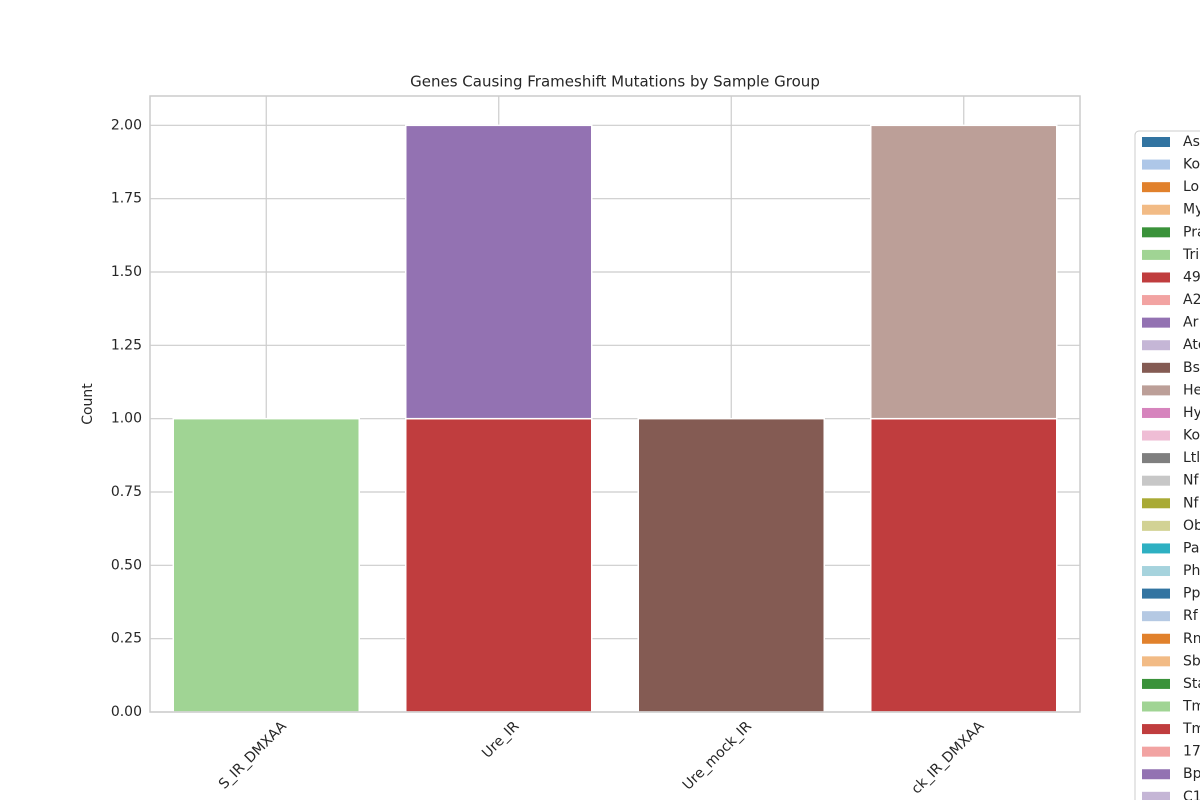 This screenshot has width=1200, height=800. Describe the element at coordinates (1191, 639) in the screenshot. I see `legend-label: Rn` at that location.